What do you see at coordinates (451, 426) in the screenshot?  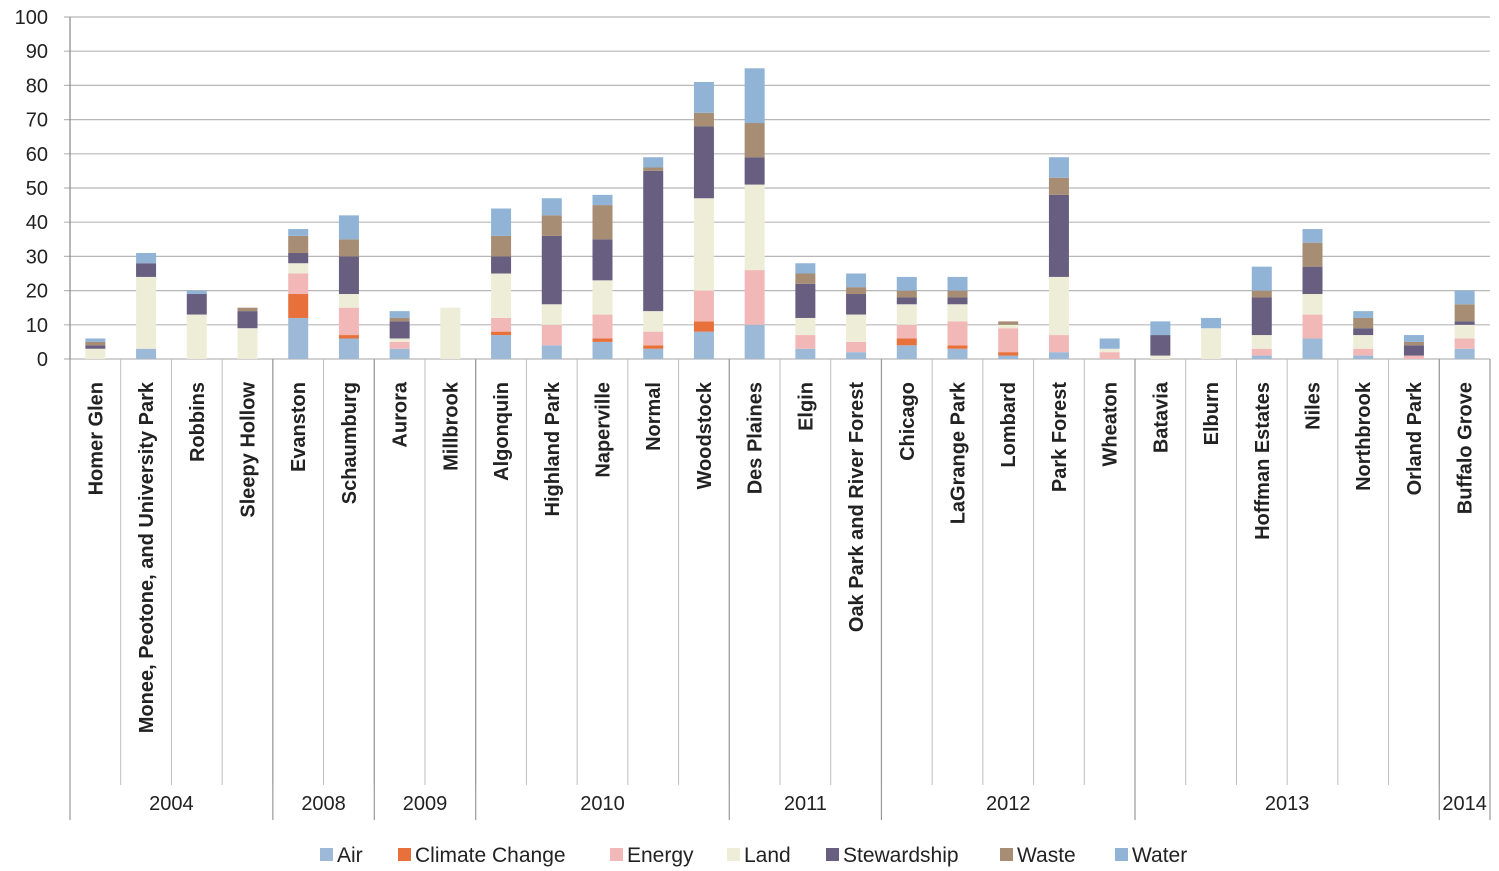 I see `category-label: Millbrook` at bounding box center [451, 426].